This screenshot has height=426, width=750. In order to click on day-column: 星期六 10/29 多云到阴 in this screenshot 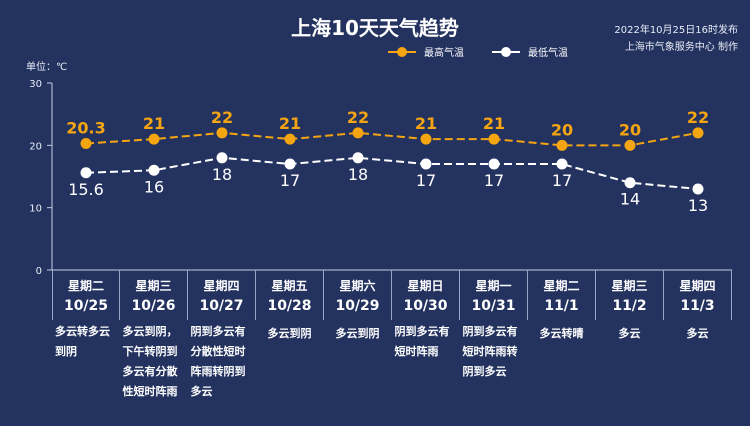, I will do `click(358, 305)`.